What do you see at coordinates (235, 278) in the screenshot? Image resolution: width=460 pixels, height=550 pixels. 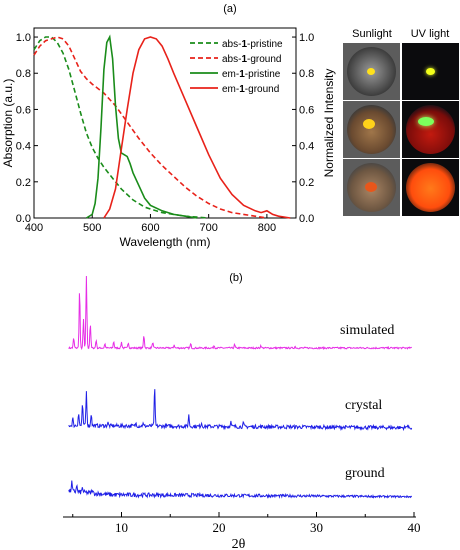 I see `panel-b-label: (b)` at bounding box center [235, 278].